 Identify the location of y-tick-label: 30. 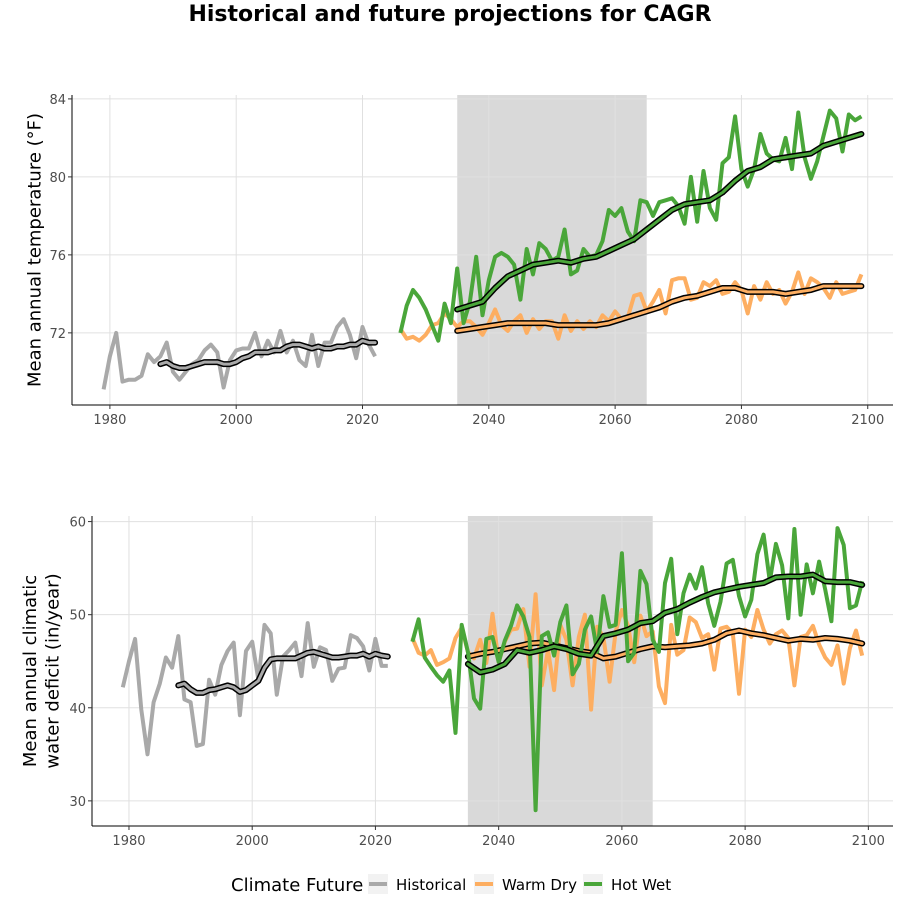
(77, 802).